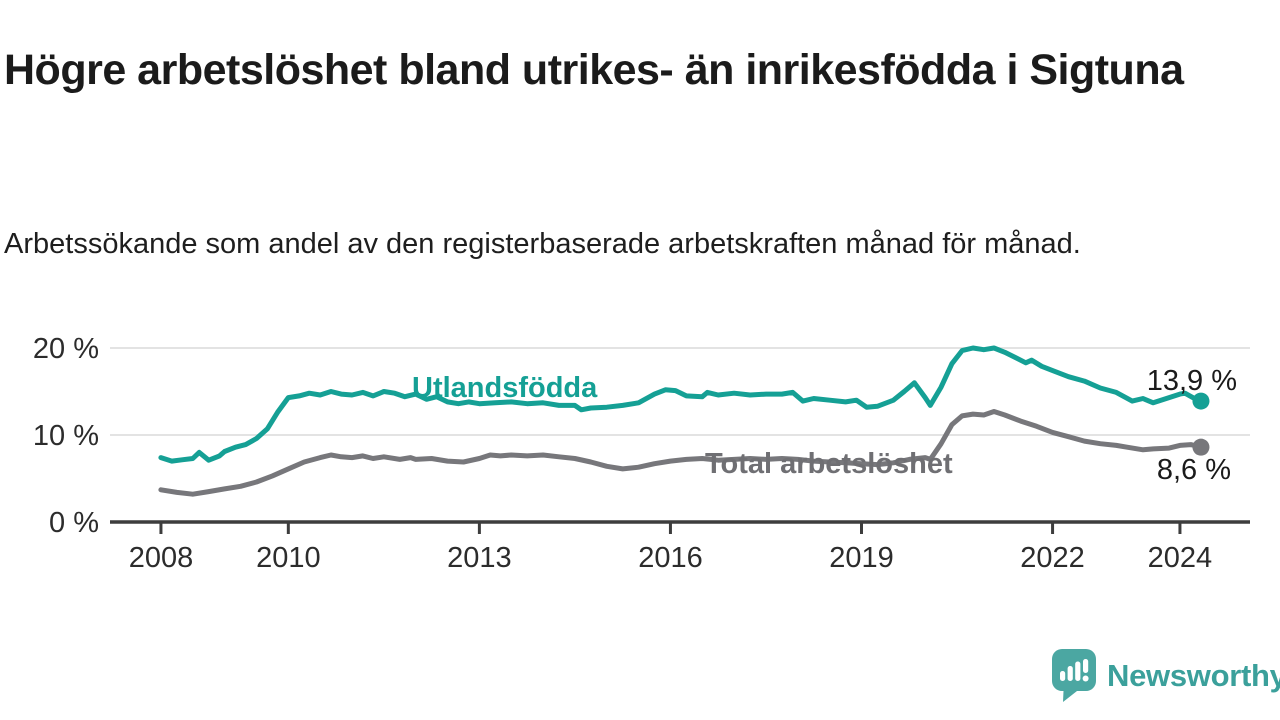 Image resolution: width=1280 pixels, height=720 pixels. What do you see at coordinates (861, 558) in the screenshot?
I see `x-tick-label: 2019` at bounding box center [861, 558].